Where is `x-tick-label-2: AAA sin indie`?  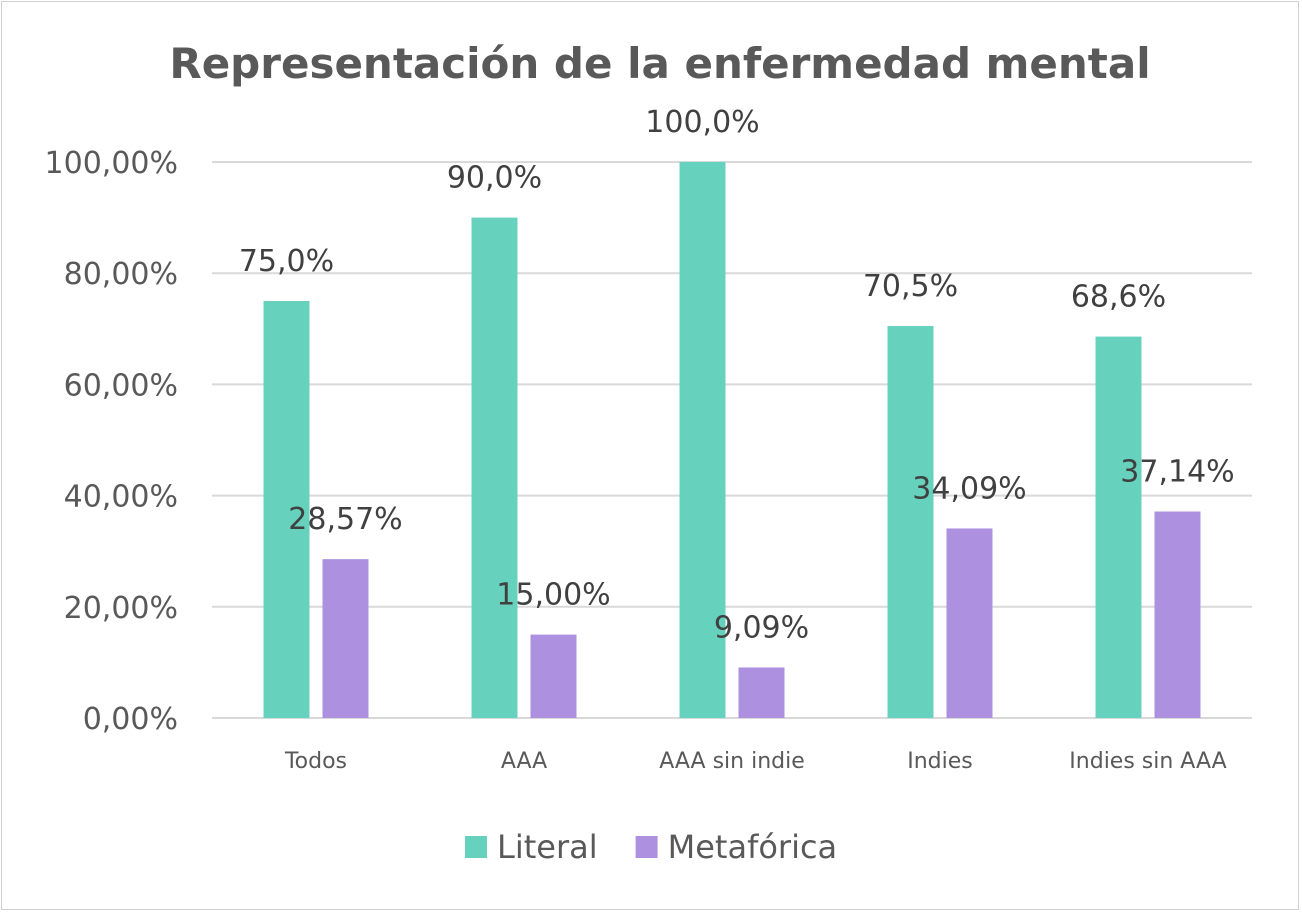
x-tick-label-2: AAA sin indie is located at coordinates (732, 761).